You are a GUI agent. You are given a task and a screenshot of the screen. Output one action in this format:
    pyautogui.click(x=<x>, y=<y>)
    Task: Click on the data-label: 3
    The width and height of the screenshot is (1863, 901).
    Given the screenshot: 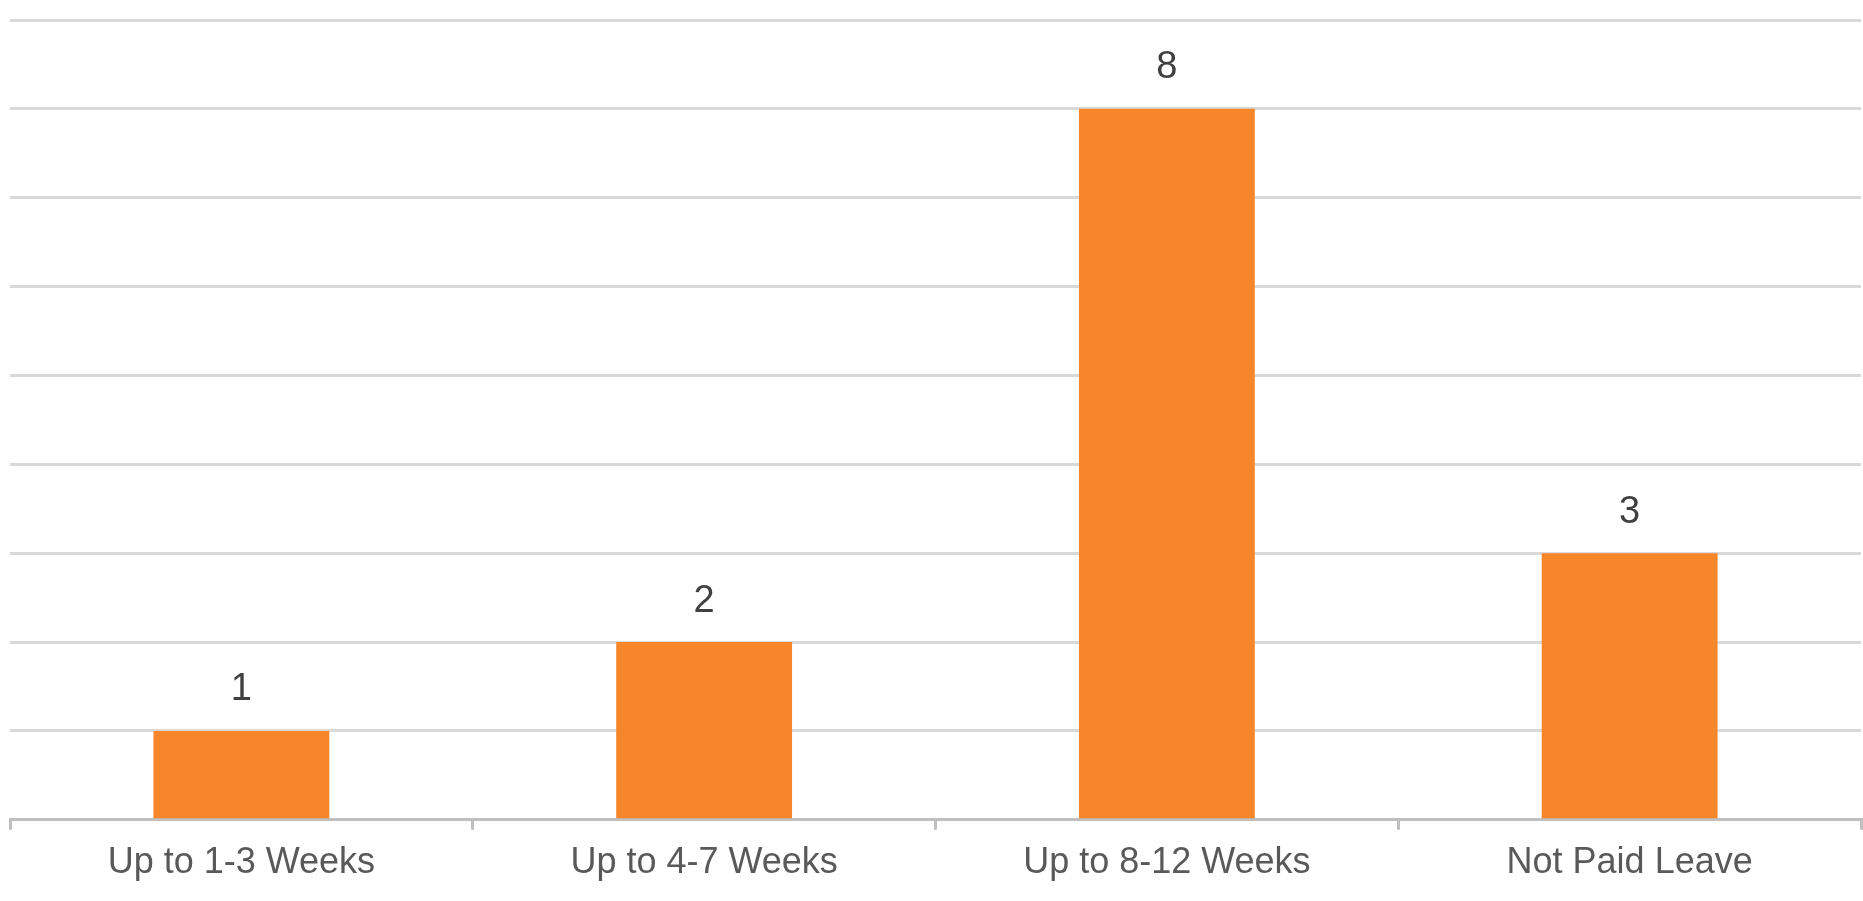 What is the action you would take?
    pyautogui.click(x=1630, y=509)
    